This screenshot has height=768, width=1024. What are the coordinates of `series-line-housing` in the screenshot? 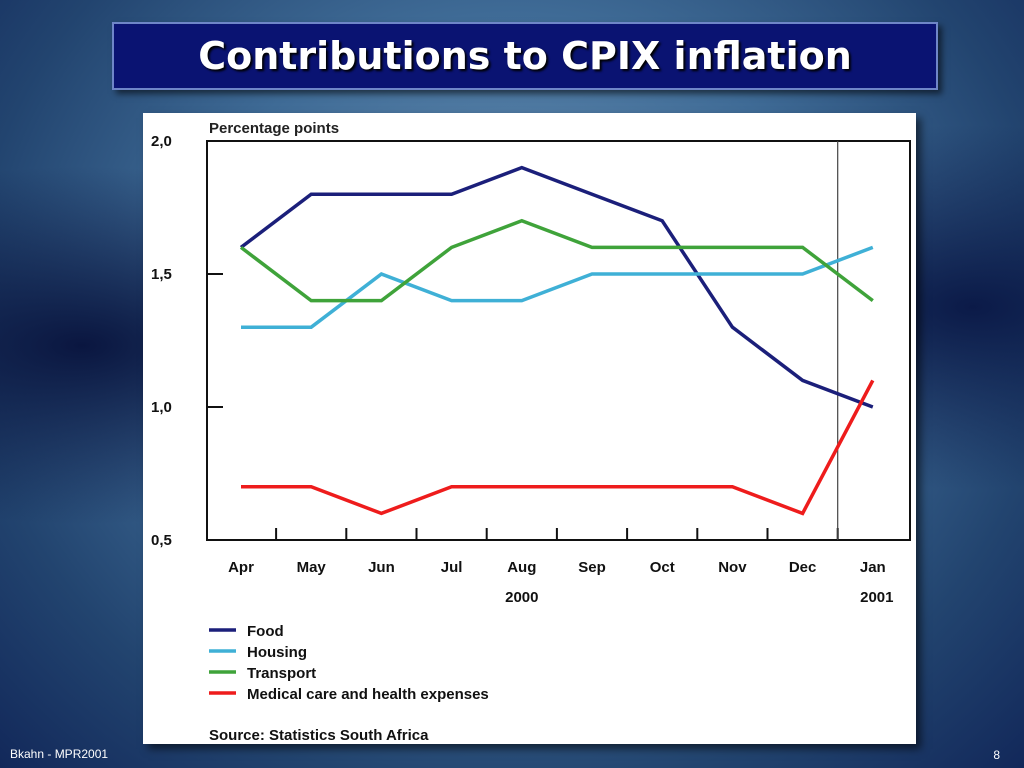 It's located at (557, 287).